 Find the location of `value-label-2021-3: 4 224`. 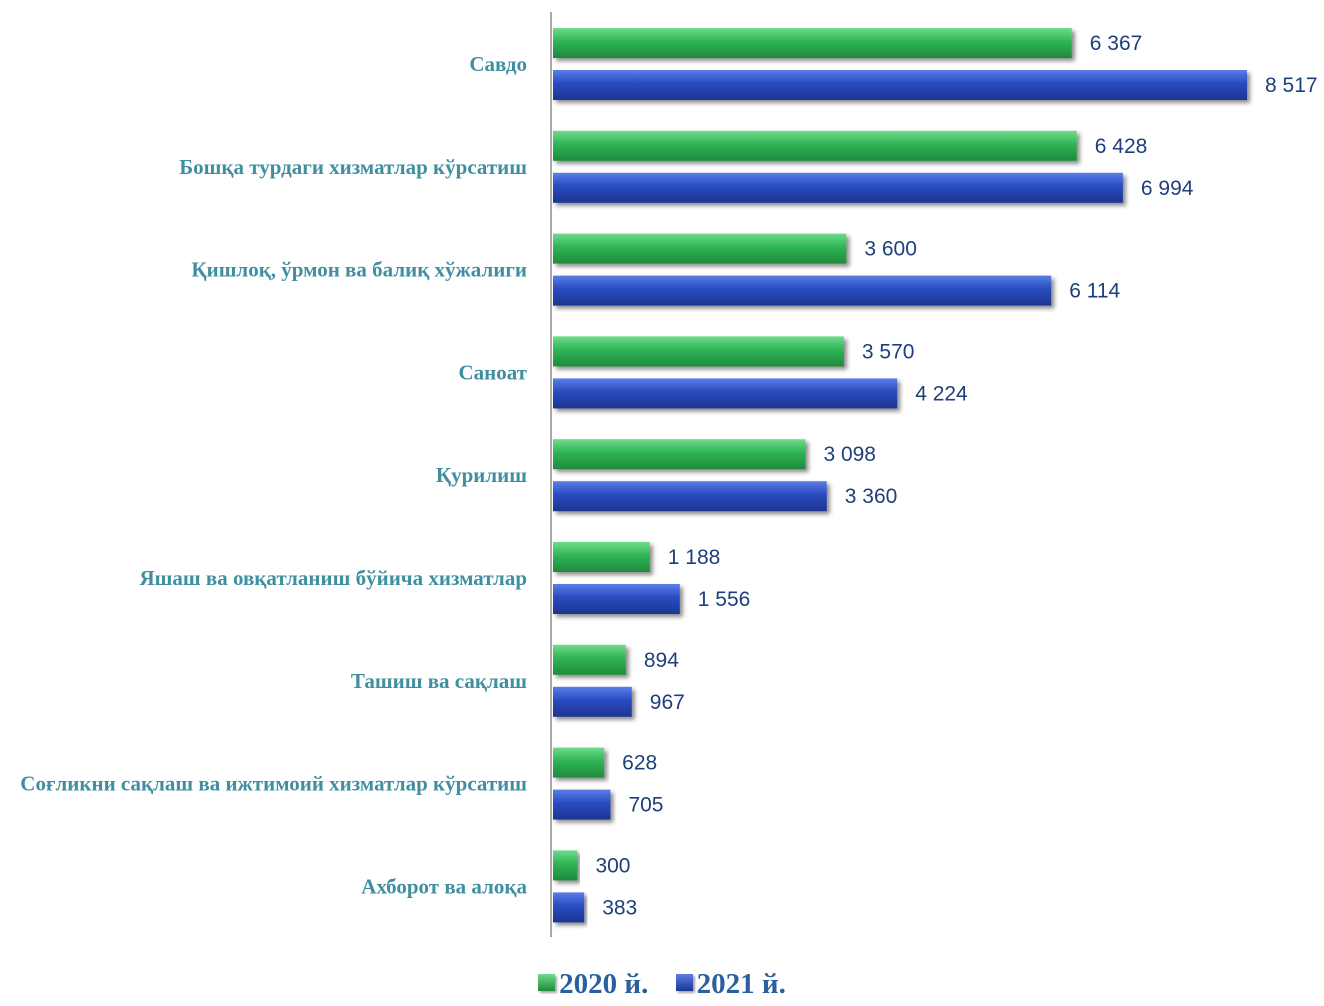

value-label-2021-3: 4 224 is located at coordinates (941, 393).